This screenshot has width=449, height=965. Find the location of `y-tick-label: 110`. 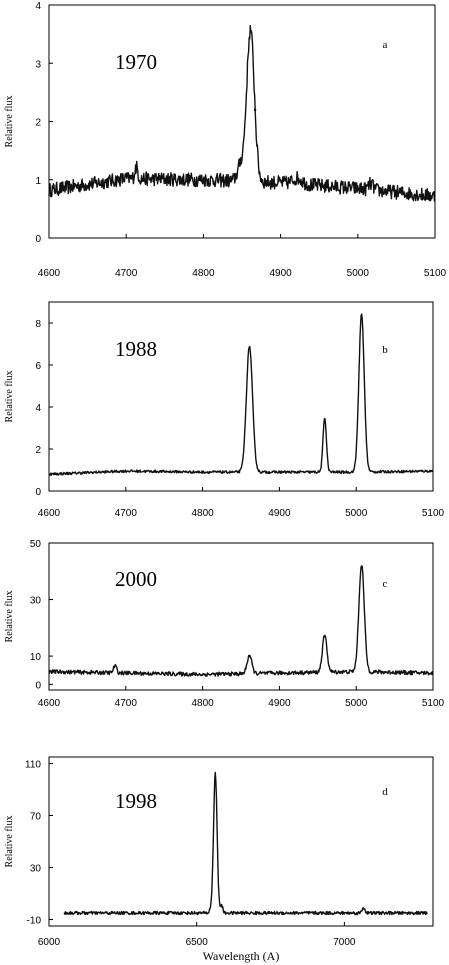

y-tick-label: 110 is located at coordinates (33, 765).